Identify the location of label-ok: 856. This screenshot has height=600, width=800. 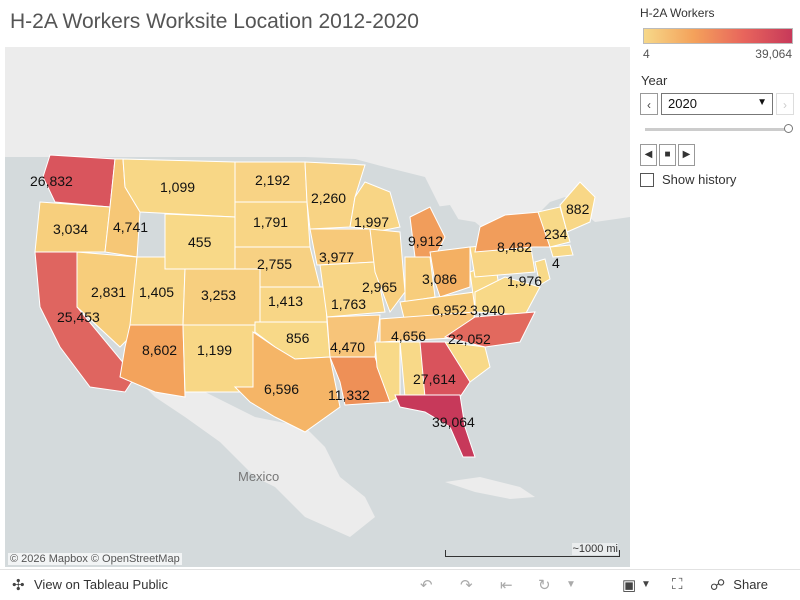
(298, 338).